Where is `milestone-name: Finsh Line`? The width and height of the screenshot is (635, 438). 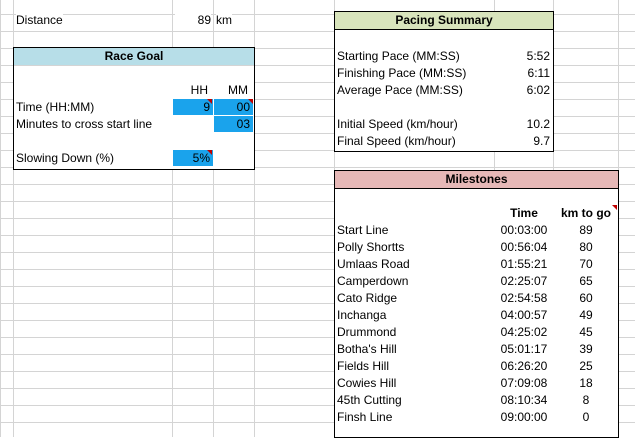 milestone-name: Finsh Line is located at coordinates (365, 417).